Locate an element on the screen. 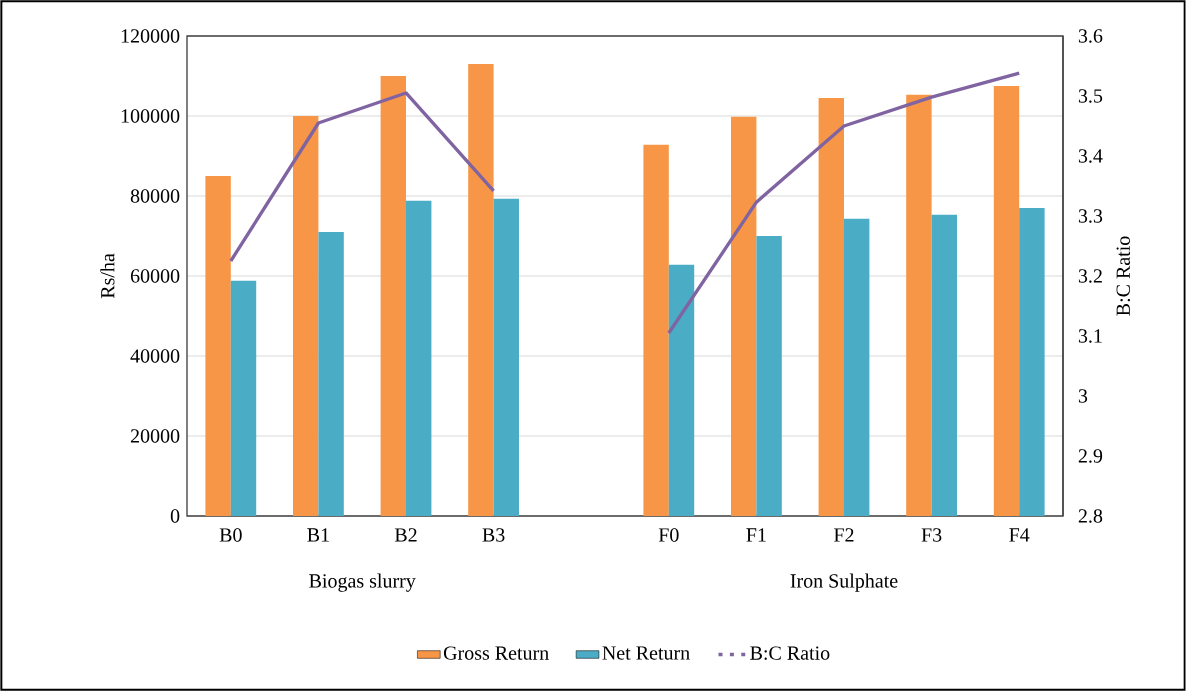 The height and width of the screenshot is (691, 1186). y-tick-label: 20000 is located at coordinates (155, 436).